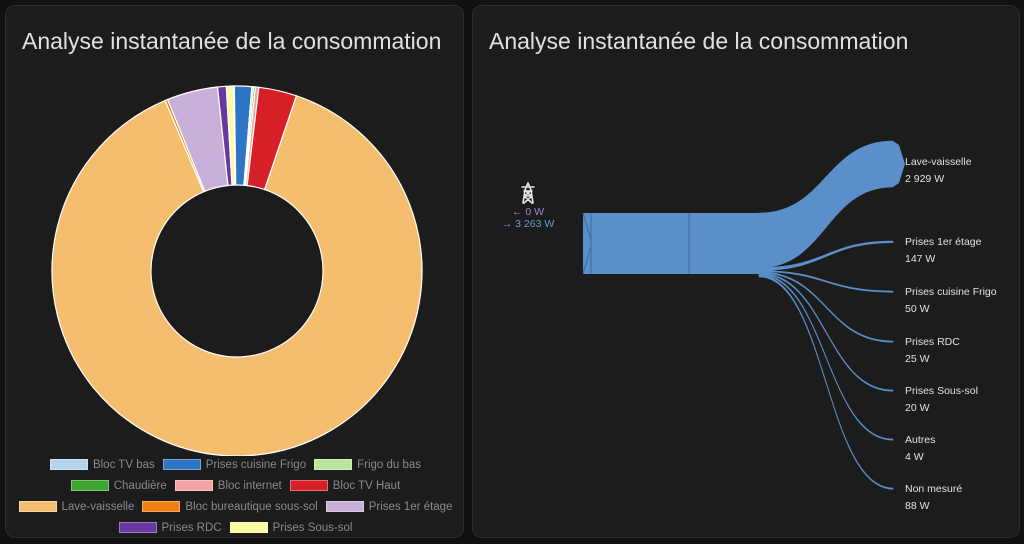 The height and width of the screenshot is (544, 1024). Describe the element at coordinates (826, 204) in the screenshot. I see `flow-lave-vaisselle` at that location.